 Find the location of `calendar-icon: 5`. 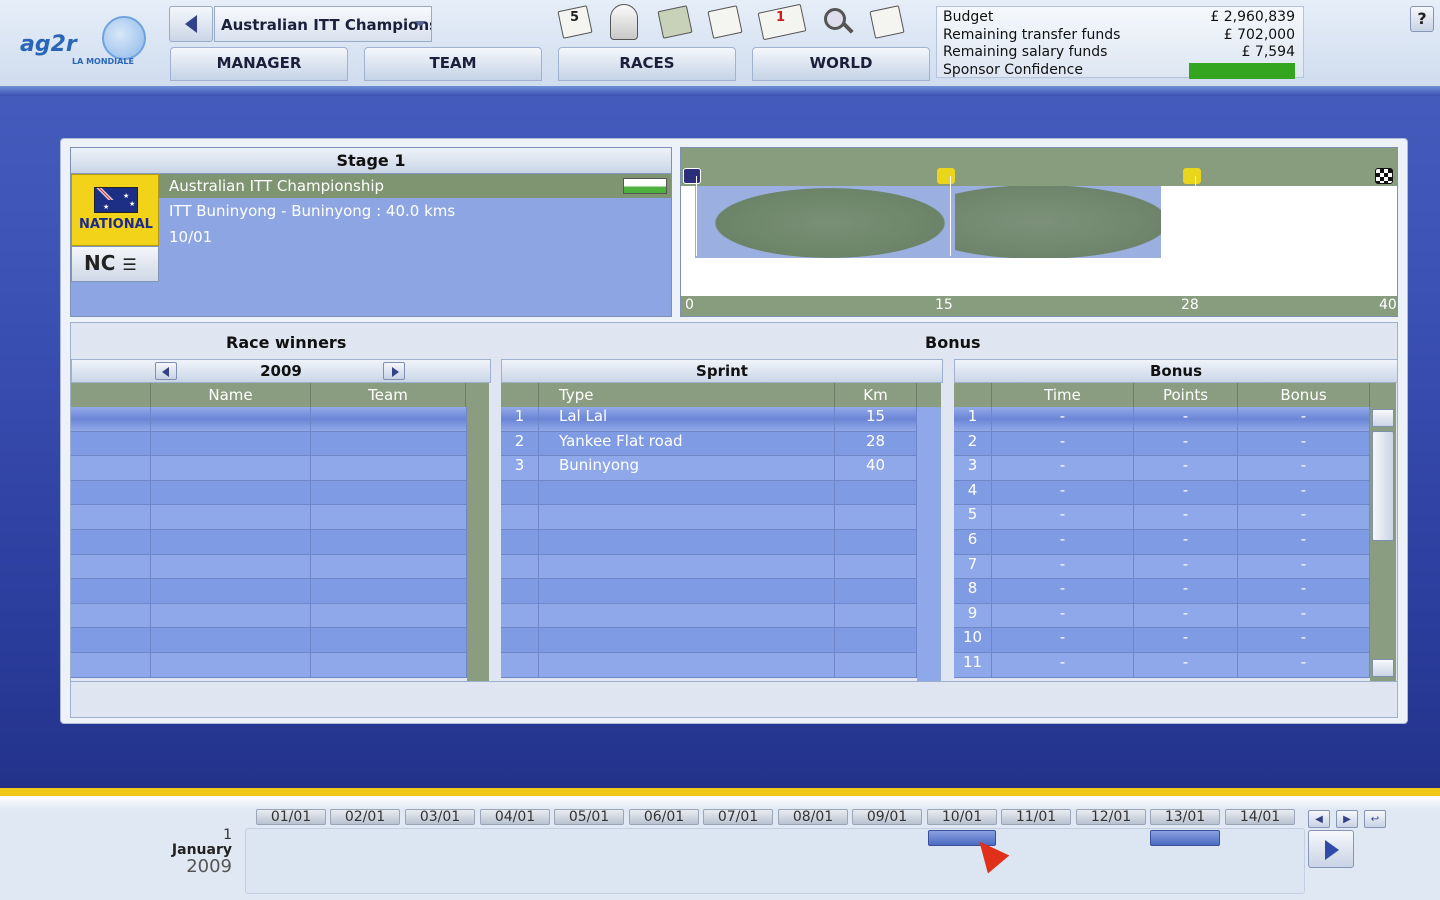

calendar-icon: 5 is located at coordinates (574, 22).